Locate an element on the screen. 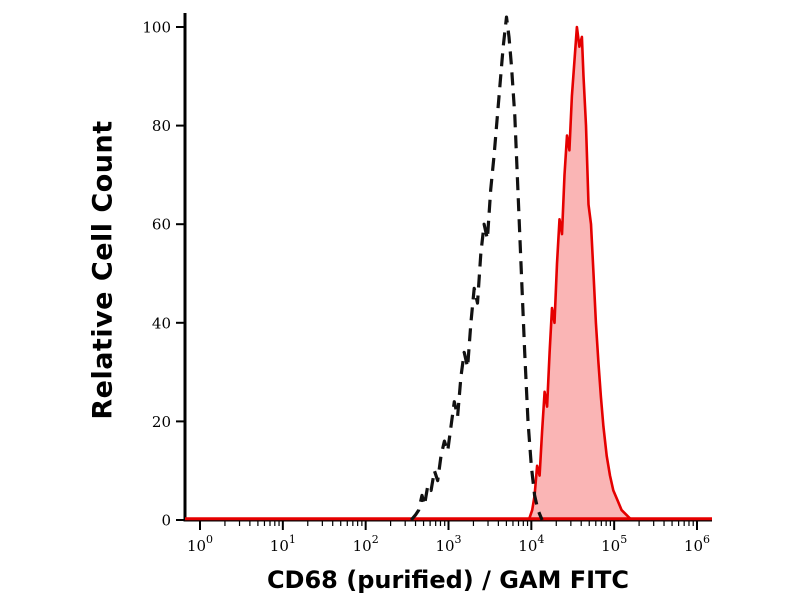  y-tick-label: 40 is located at coordinates (161, 323).